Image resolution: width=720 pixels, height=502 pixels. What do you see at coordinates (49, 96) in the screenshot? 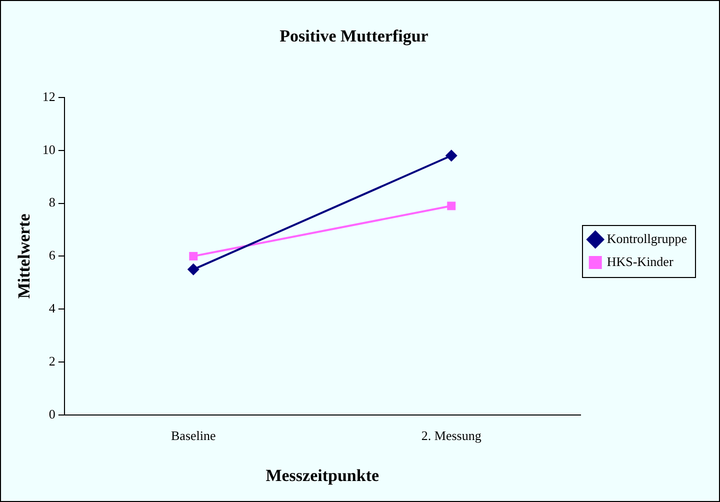
I see `y-tick-label: 12` at bounding box center [49, 96].